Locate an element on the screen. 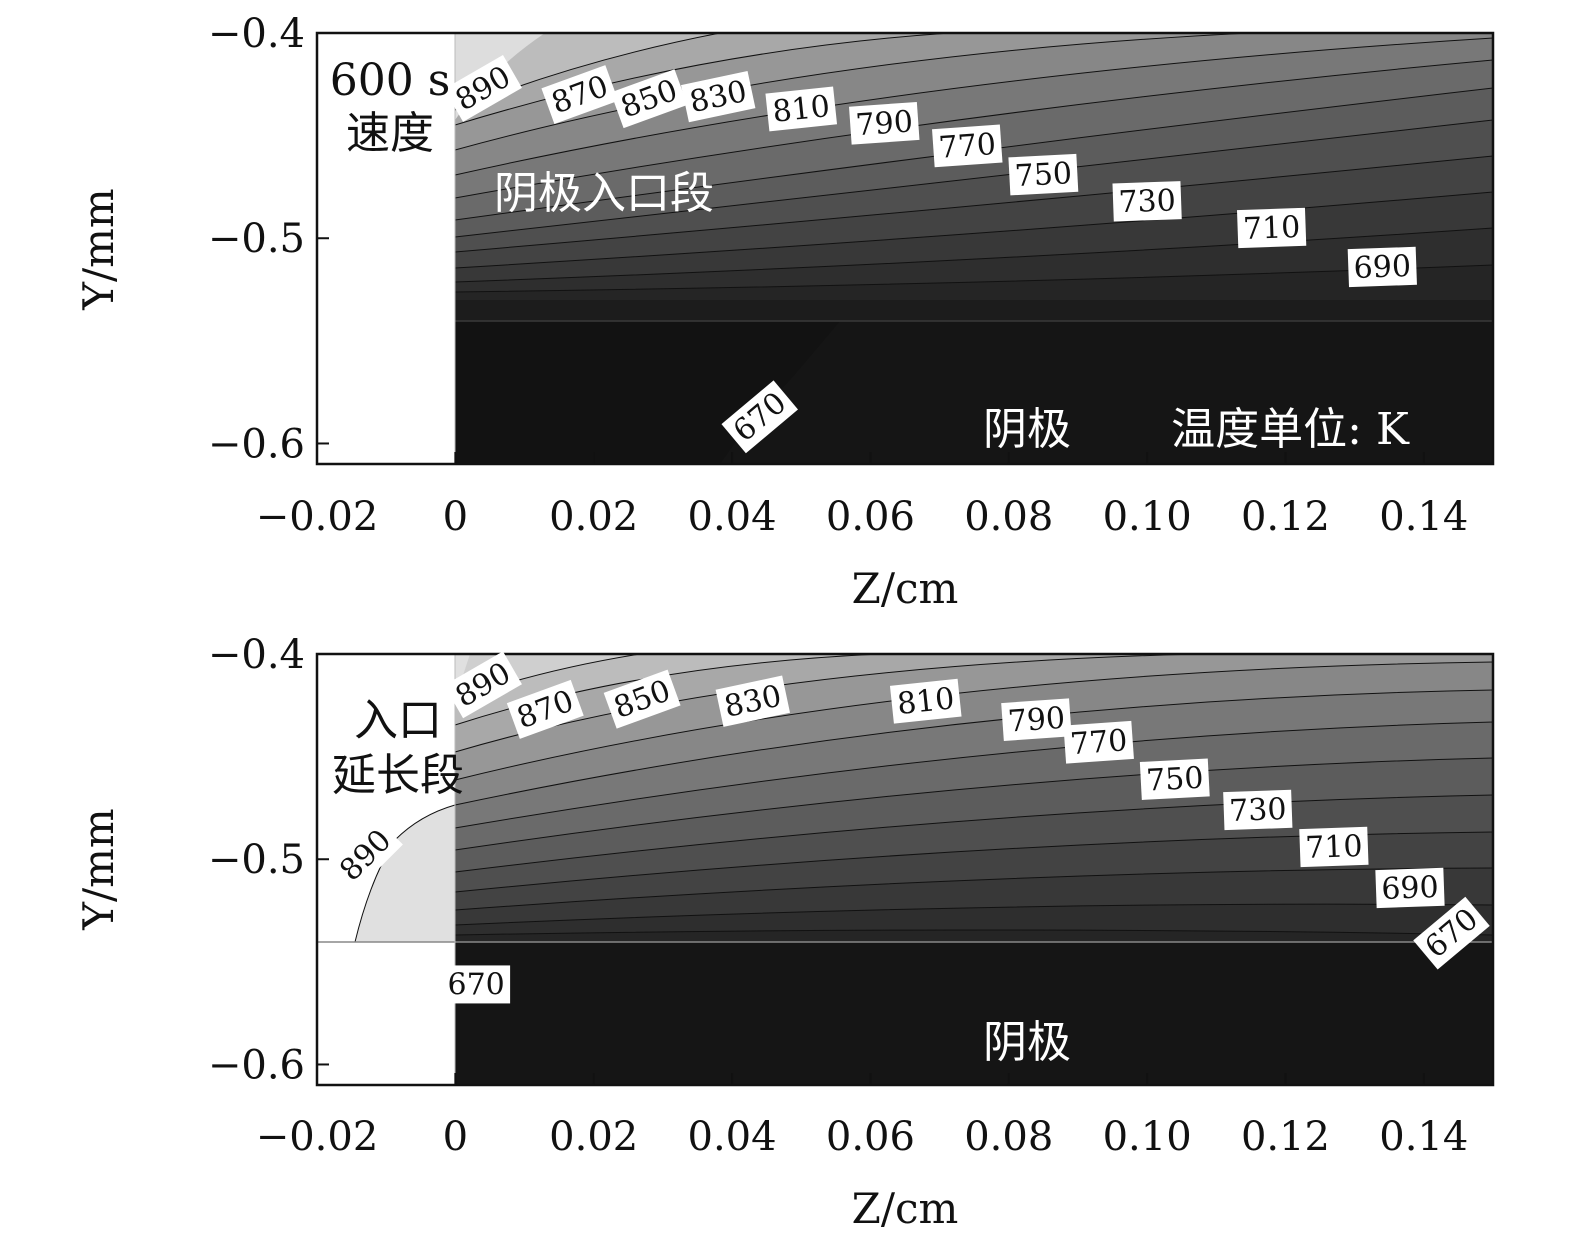  top-inlet-annotation: 阴极入口段 is located at coordinates (604, 193).